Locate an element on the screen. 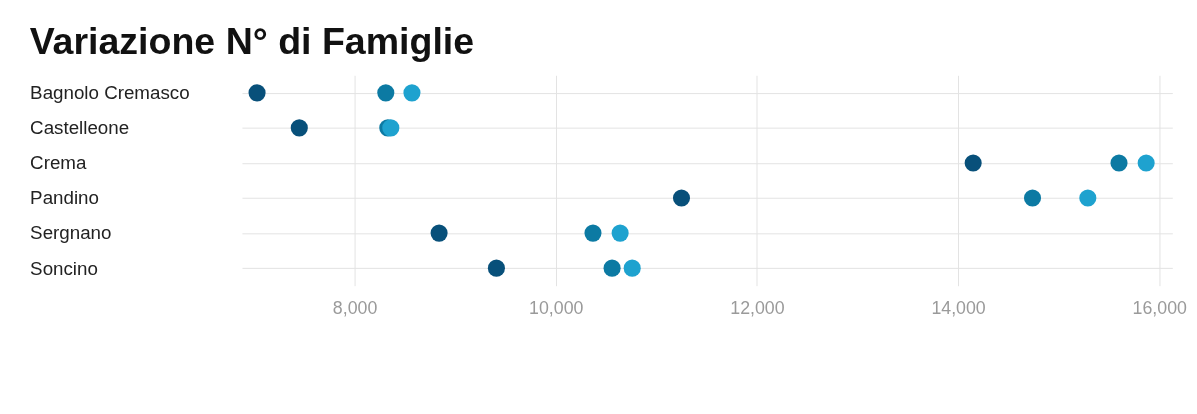 The height and width of the screenshot is (414, 1197). y-tick-label: Soncino is located at coordinates (64, 268).